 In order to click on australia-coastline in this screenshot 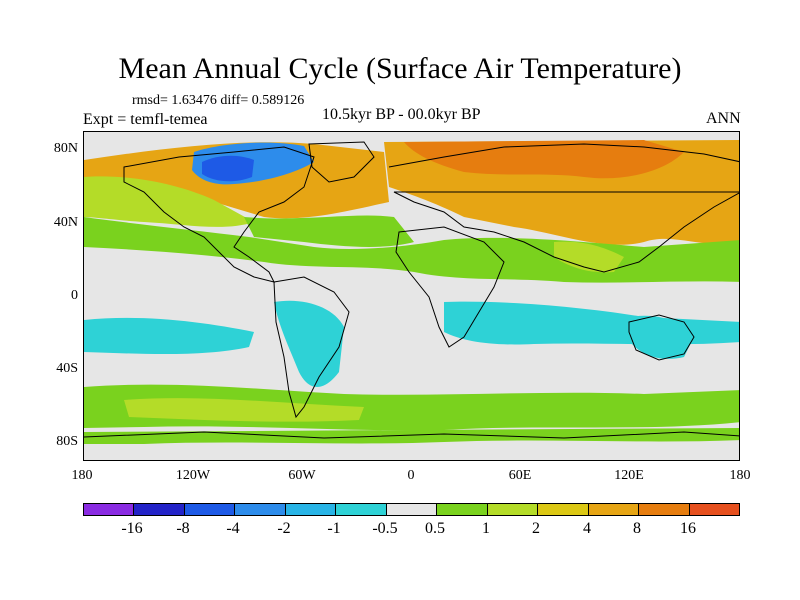, I will do `click(661, 337)`.